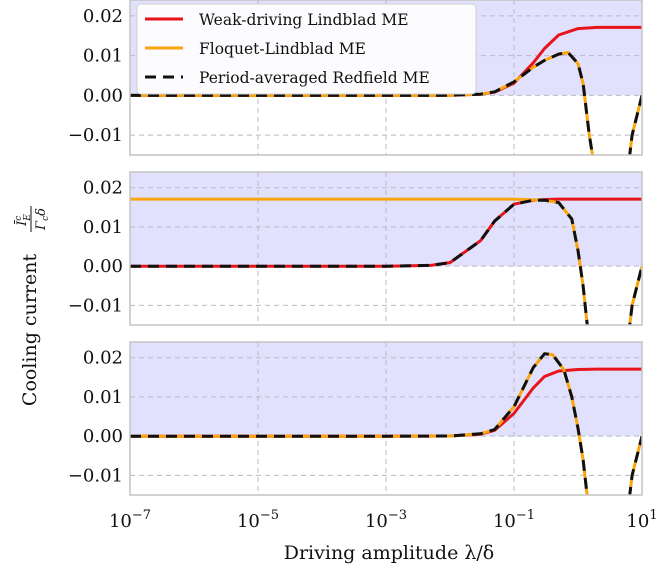  What do you see at coordinates (389, 553) in the screenshot?
I see `x-axis-title: Driving amplitude λ/δ` at bounding box center [389, 553].